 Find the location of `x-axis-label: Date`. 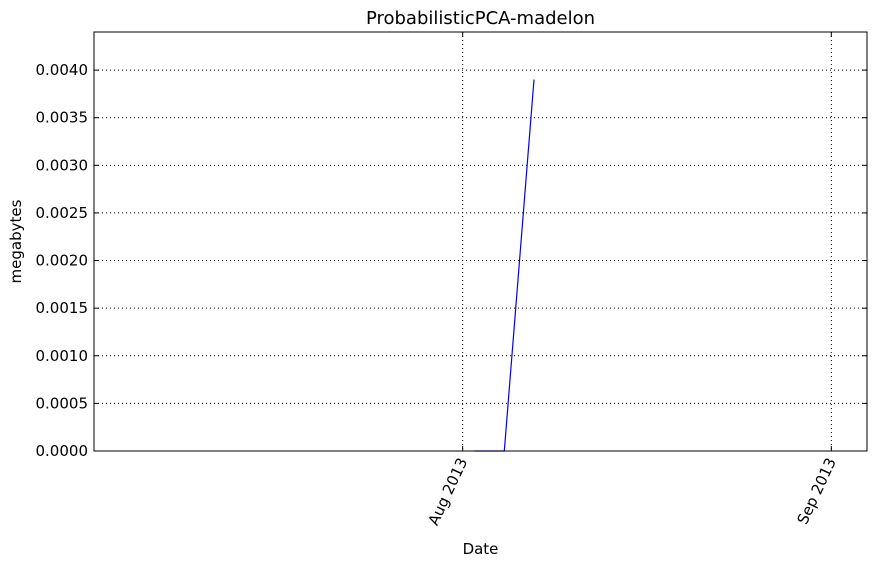

x-axis-label: Date is located at coordinates (481, 549).